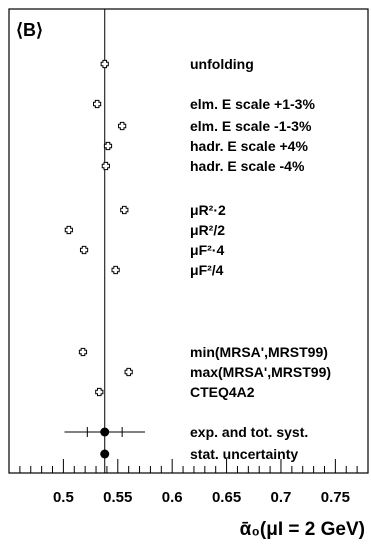  What do you see at coordinates (207, 230) in the screenshot?
I see `point-label: μR²/2` at bounding box center [207, 230].